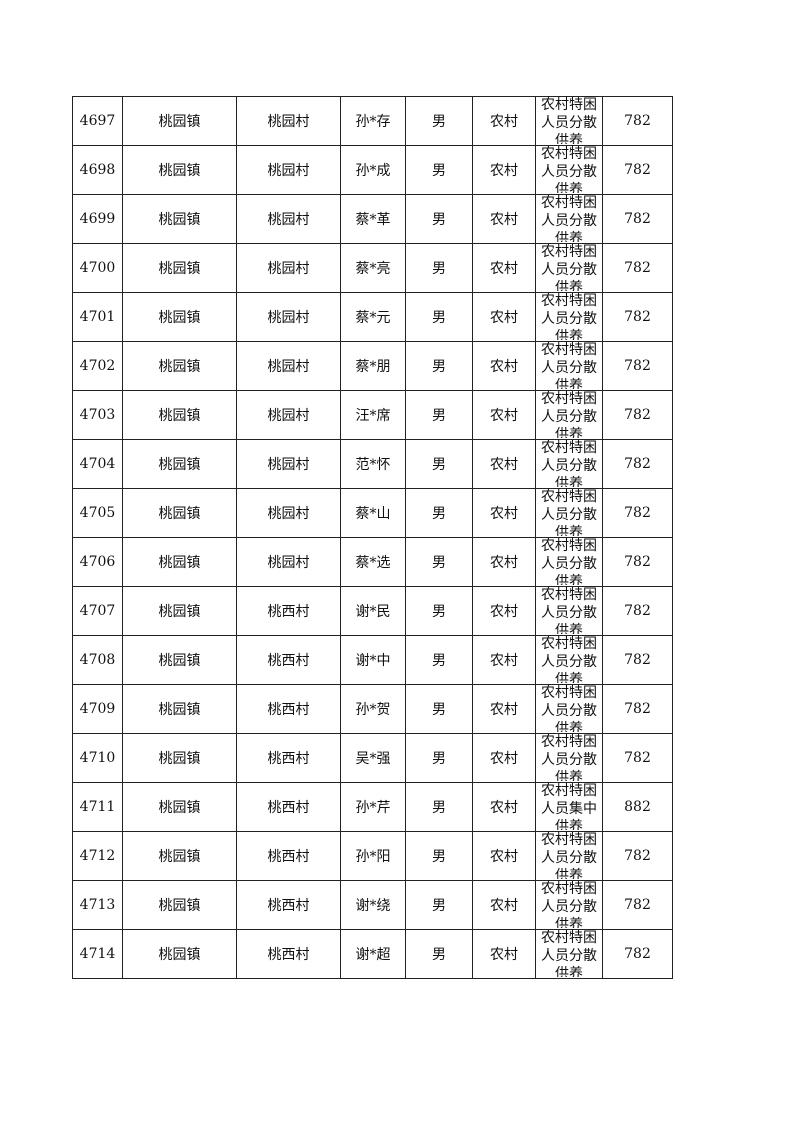  I want to click on person-name-cell: 孙*阳, so click(373, 856).